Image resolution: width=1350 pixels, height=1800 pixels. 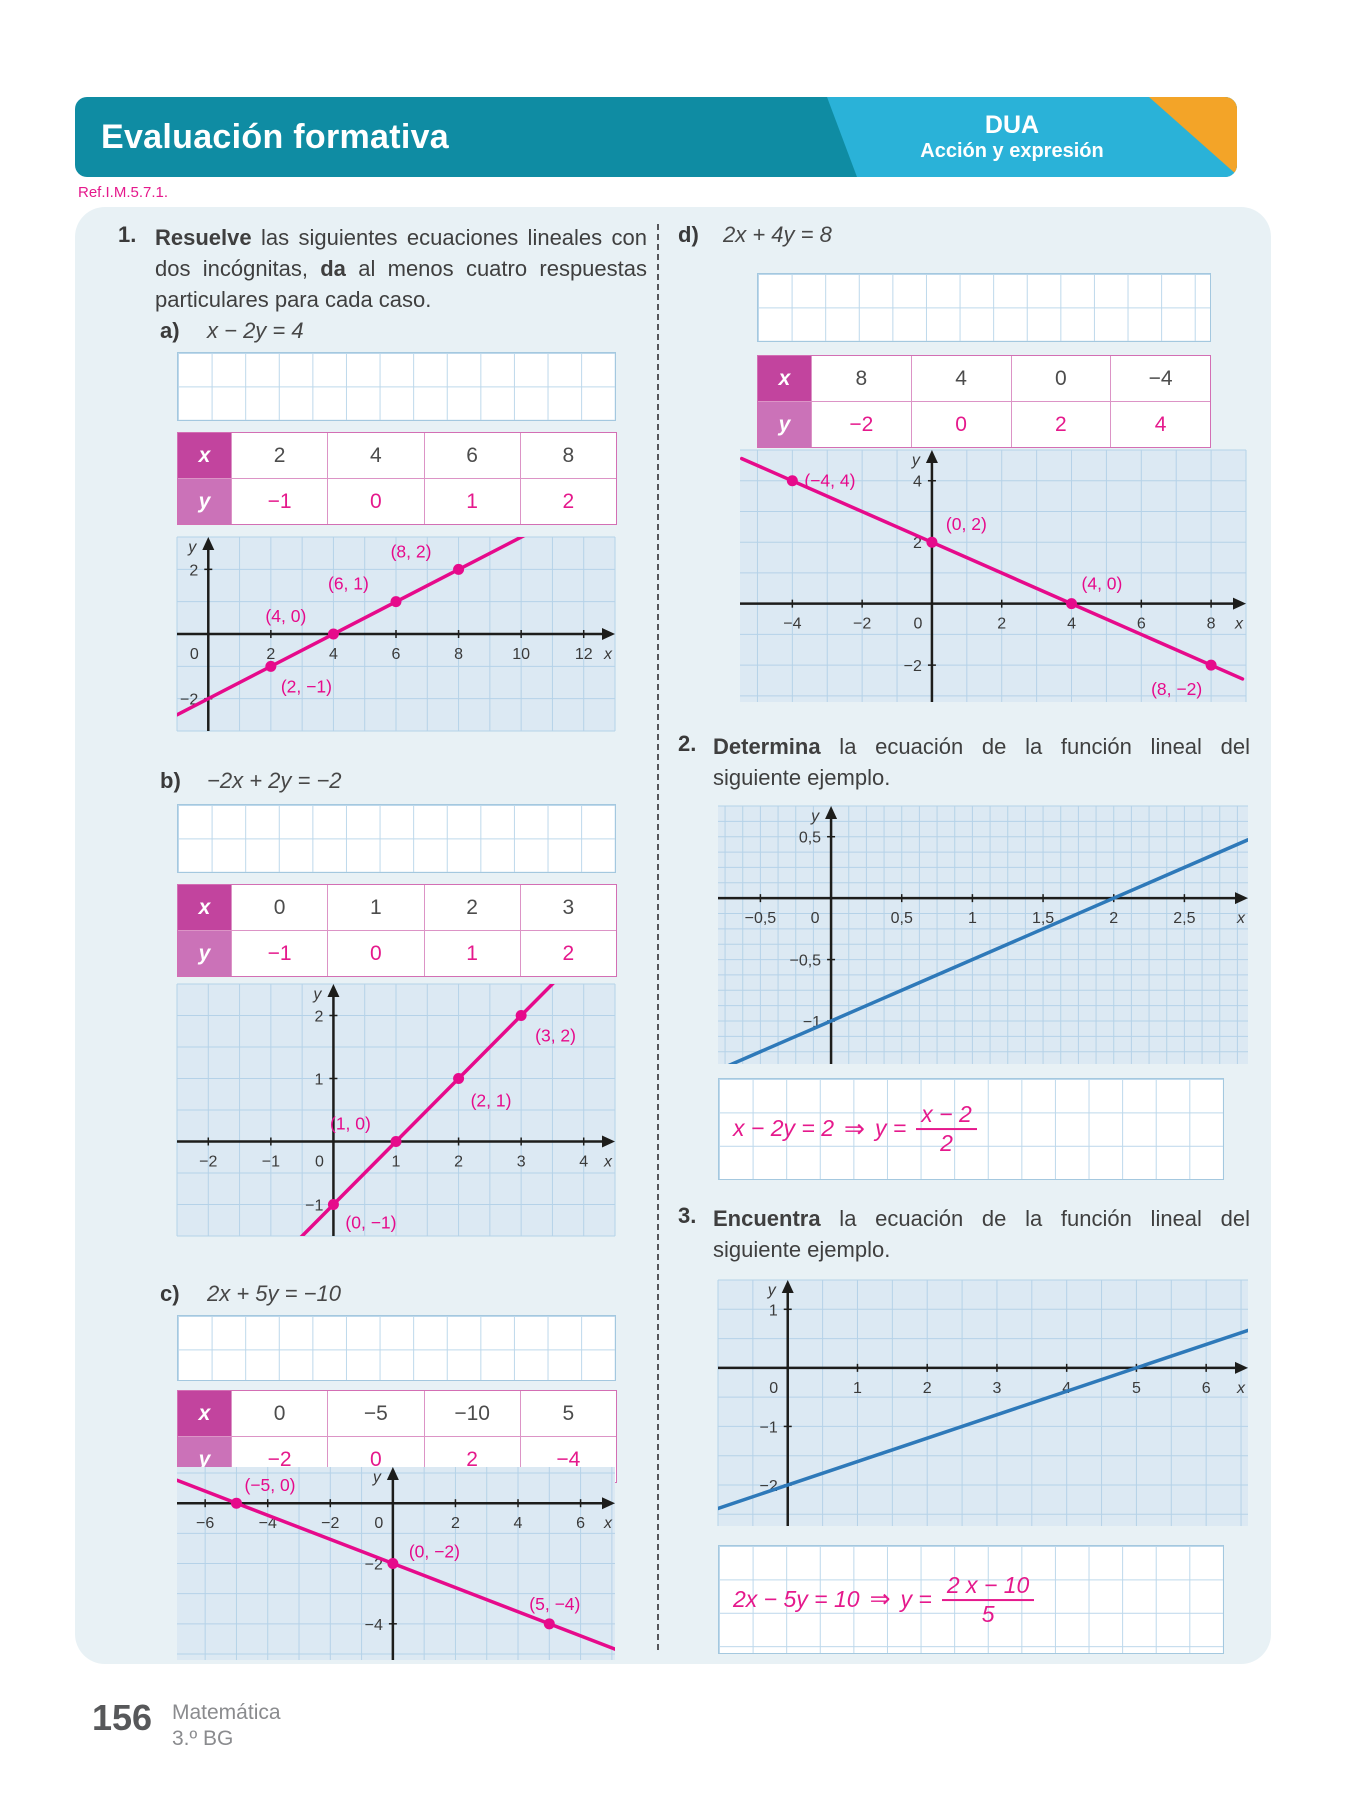 What do you see at coordinates (396, 386) in the screenshot?
I see `answer-grid-a` at bounding box center [396, 386].